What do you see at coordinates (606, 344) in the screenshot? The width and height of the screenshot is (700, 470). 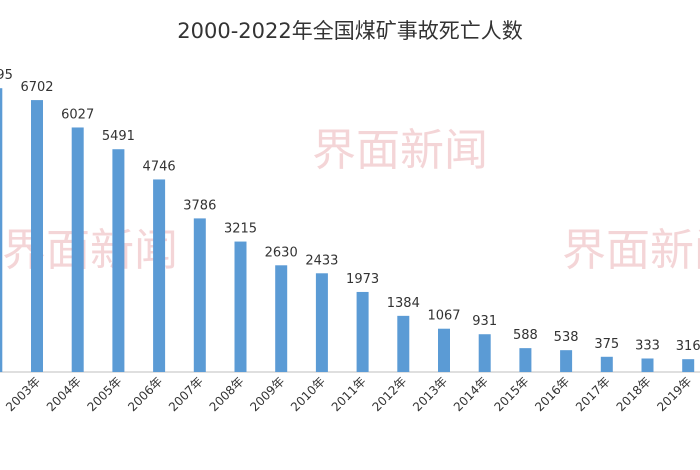 I see `value-label: 375` at bounding box center [606, 344].